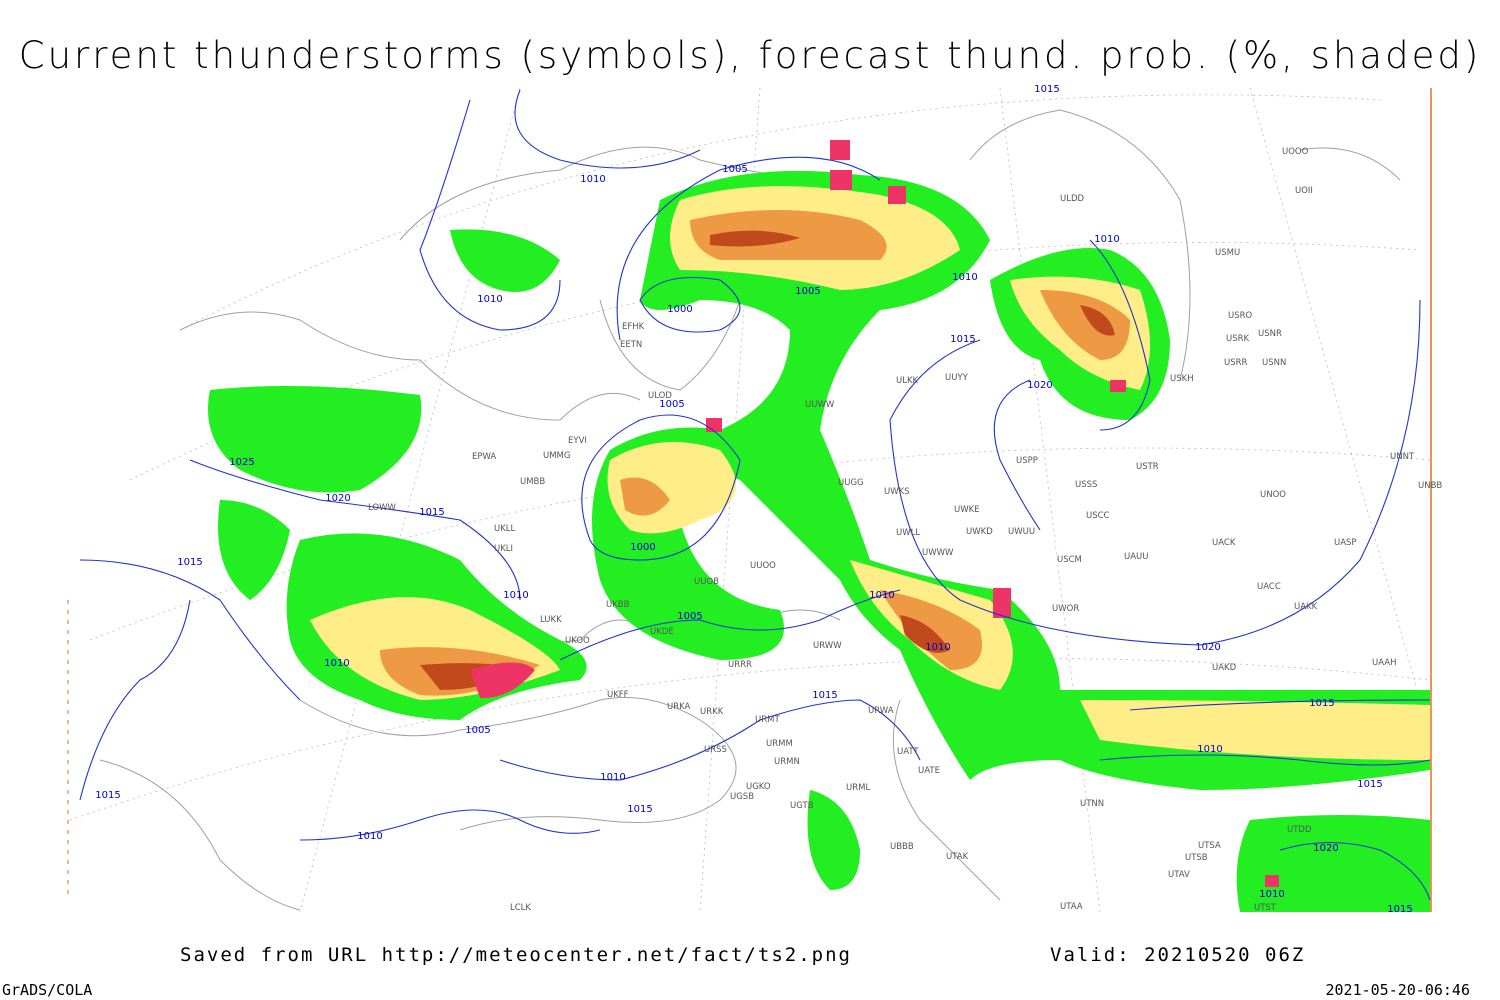  Describe the element at coordinates (1224, 668) in the screenshot. I see `station-code: UAKD` at that location.